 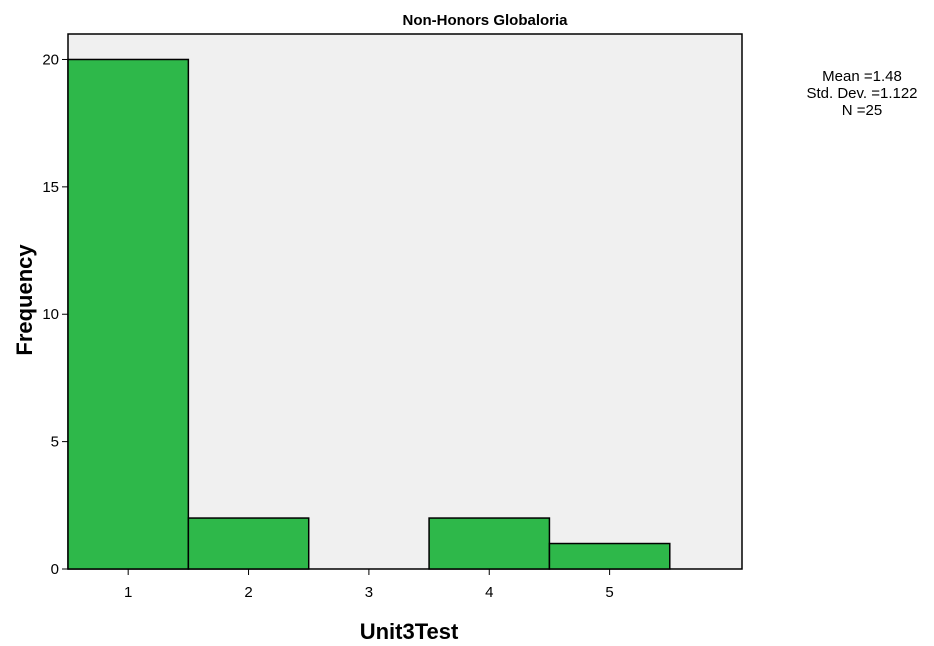 What do you see at coordinates (248, 592) in the screenshot?
I see `x-tick-label: 2` at bounding box center [248, 592].